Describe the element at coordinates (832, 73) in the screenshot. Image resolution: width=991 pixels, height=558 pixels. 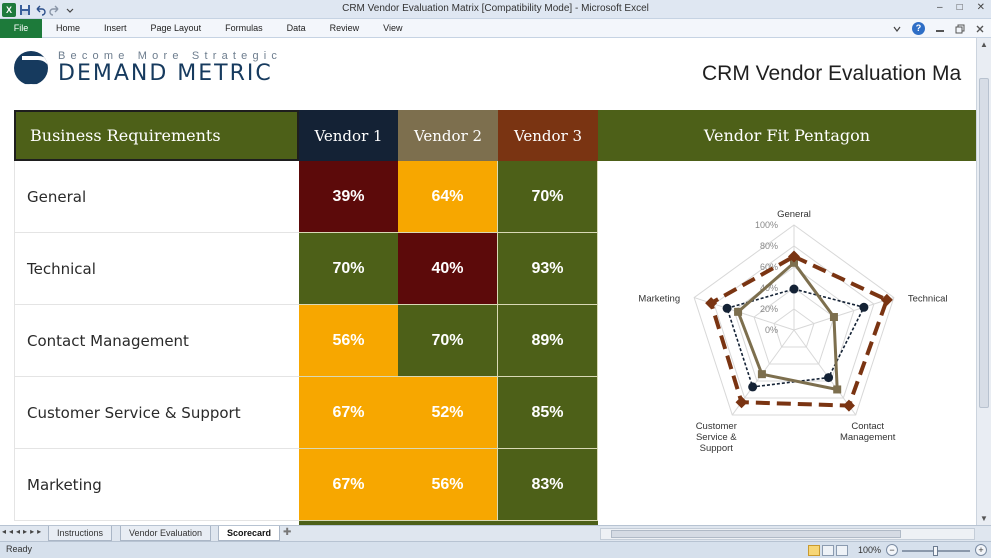
I see `report-title: CRM Vendor Evaluation Ma` at that location.